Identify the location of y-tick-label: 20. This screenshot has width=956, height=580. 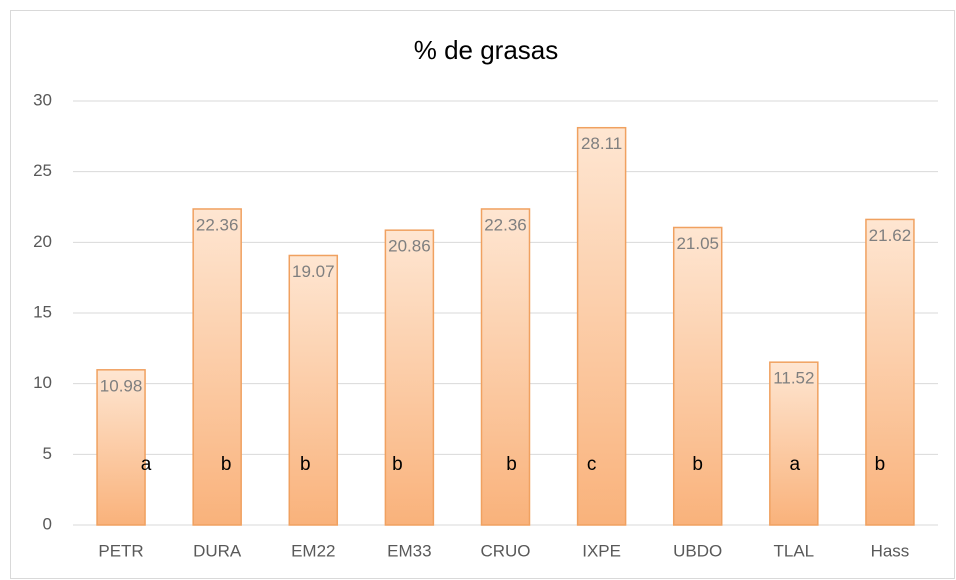
(42, 241).